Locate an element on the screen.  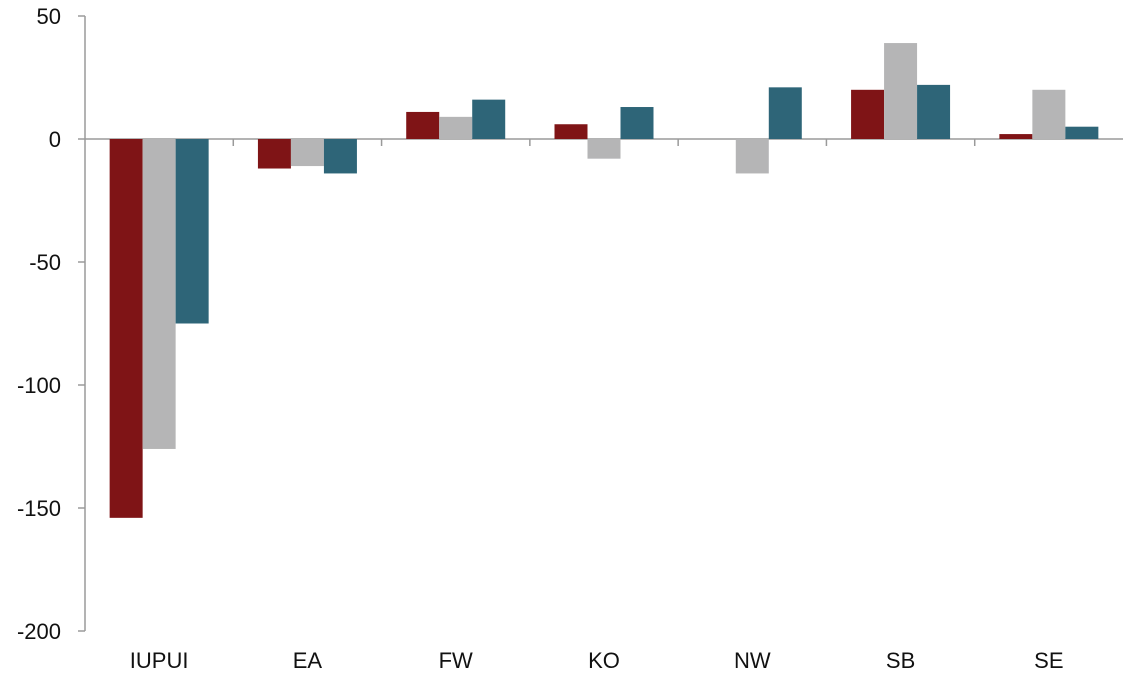
x-tick-label: IUPUI is located at coordinates (159, 660).